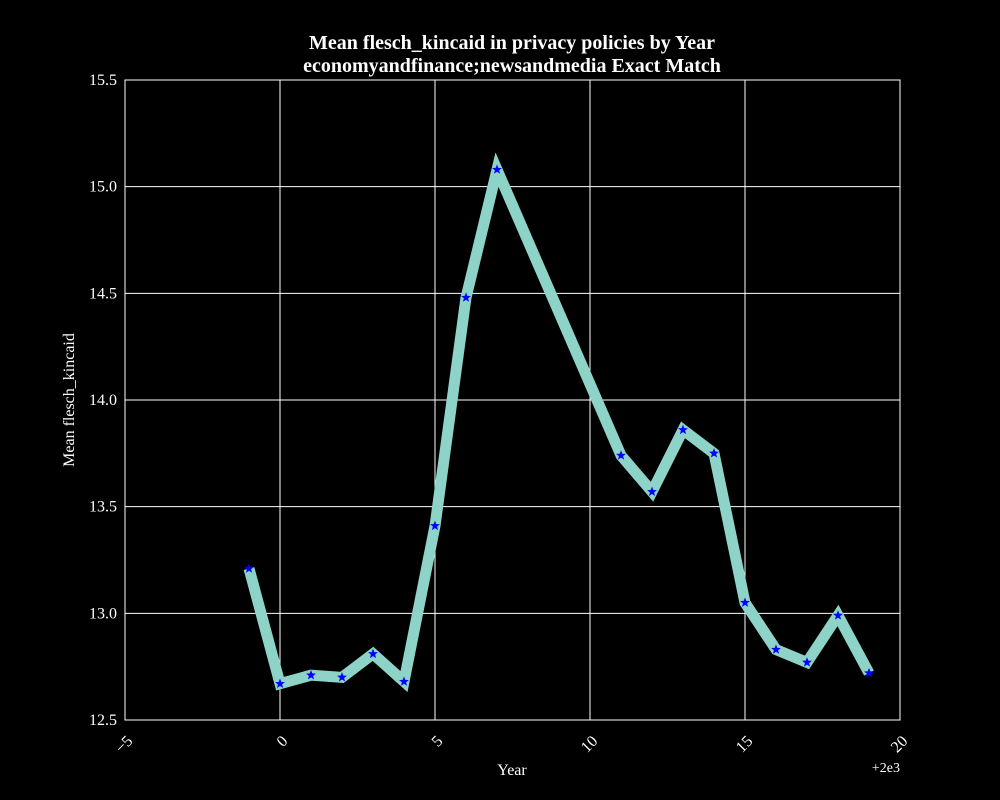 This screenshot has width=1000, height=800. I want to click on x-tick-label: 0, so click(283, 742).